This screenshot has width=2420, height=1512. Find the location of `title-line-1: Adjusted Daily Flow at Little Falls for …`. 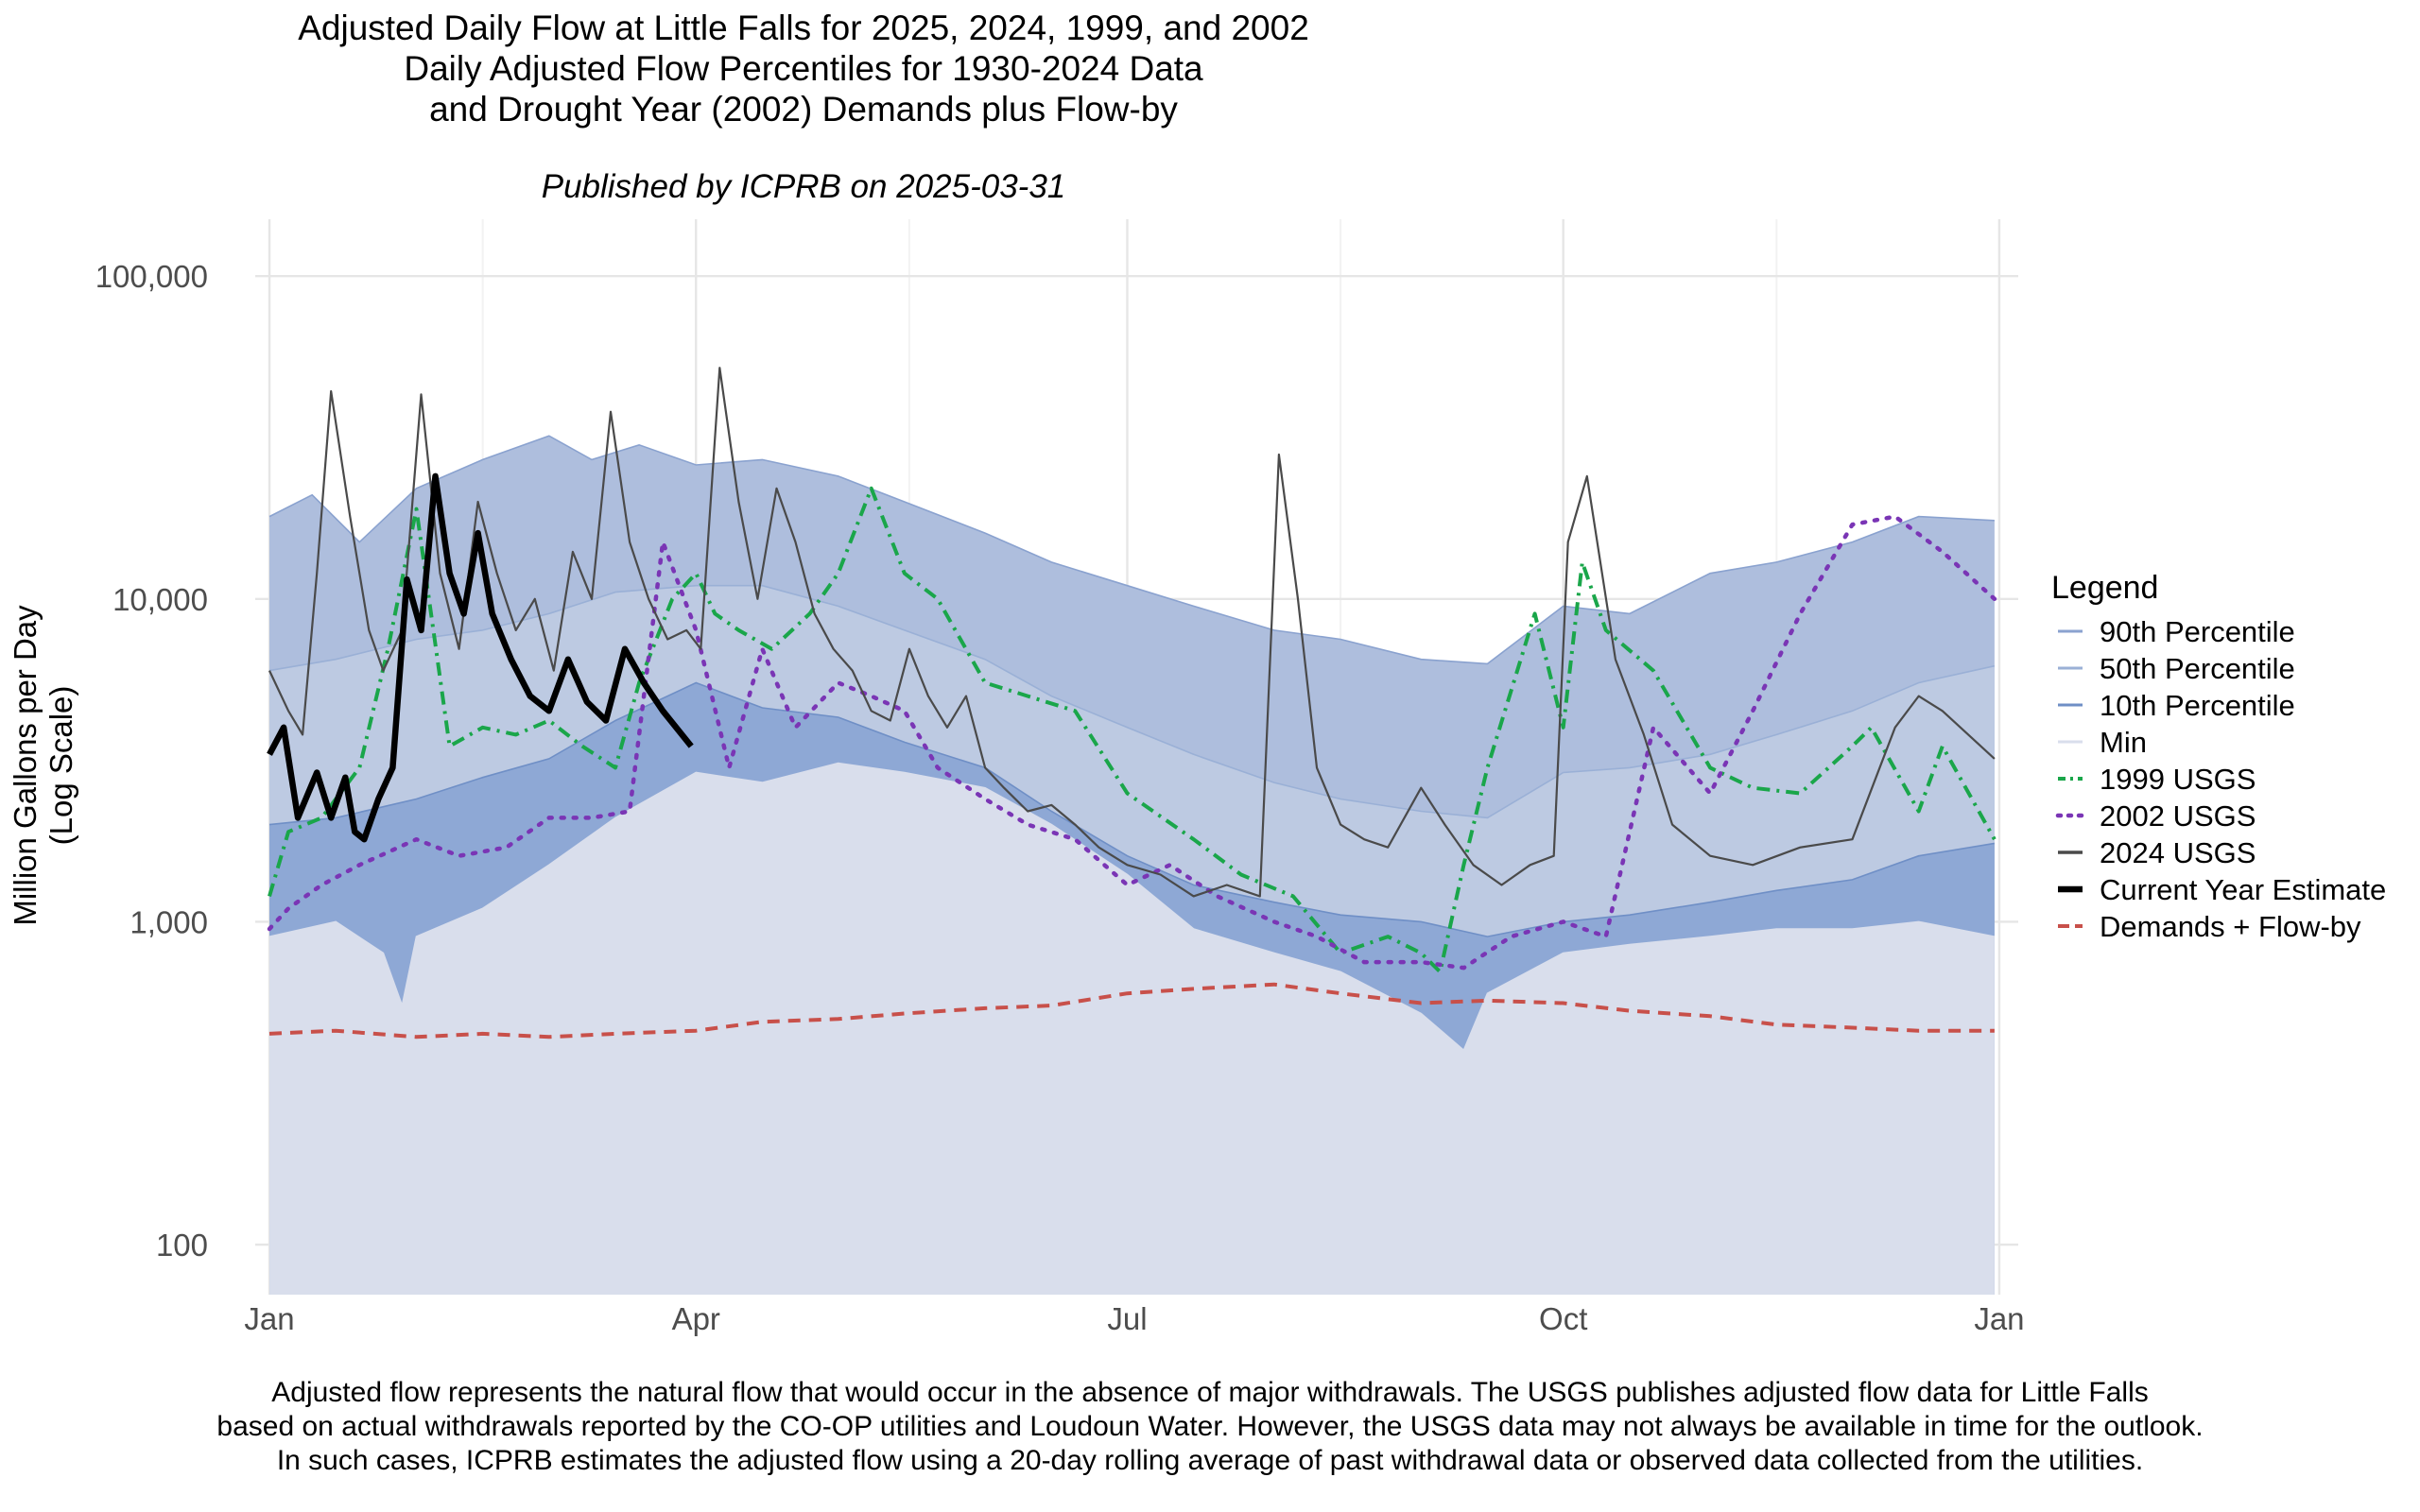

title-line-1: Adjusted Daily Flow at Little Falls for … is located at coordinates (803, 28).